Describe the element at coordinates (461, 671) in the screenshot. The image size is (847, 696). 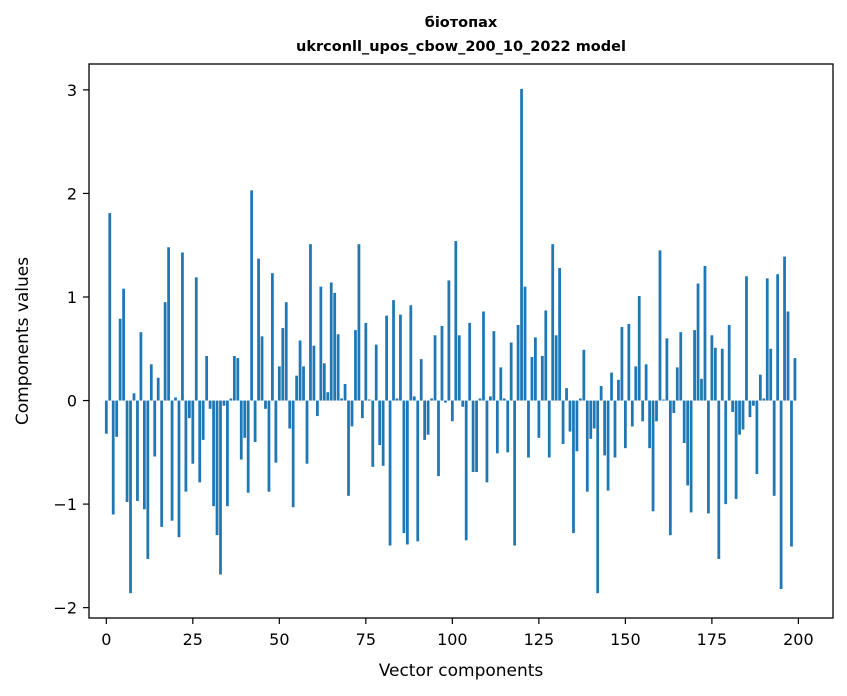
I see `x-axis-label: Vector components` at that location.